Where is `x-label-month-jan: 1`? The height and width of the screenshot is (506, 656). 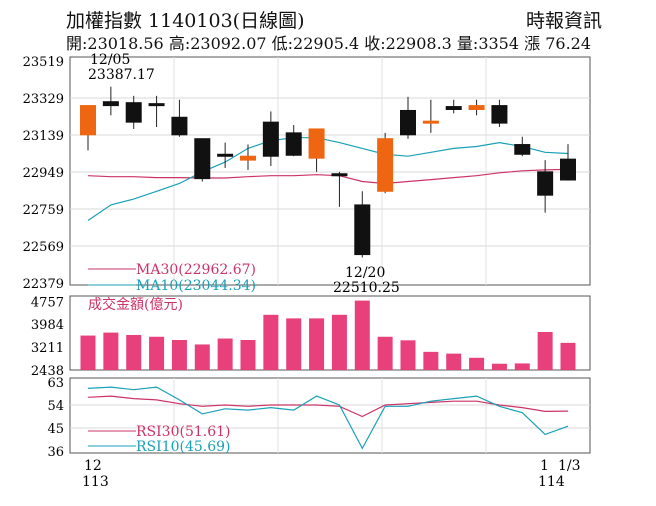 x-label-month-jan: 1 is located at coordinates (544, 466).